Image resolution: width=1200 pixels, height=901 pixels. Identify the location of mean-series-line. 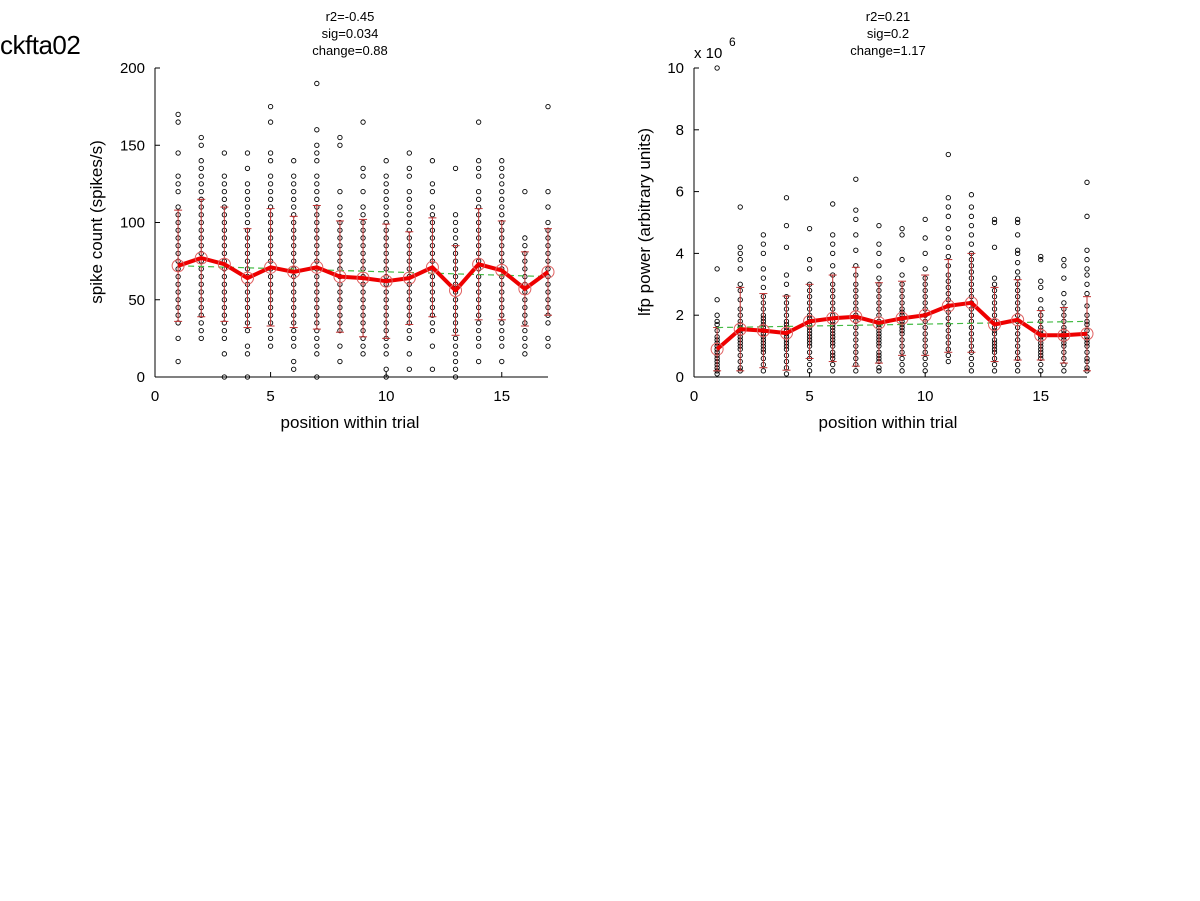
(901, 325).